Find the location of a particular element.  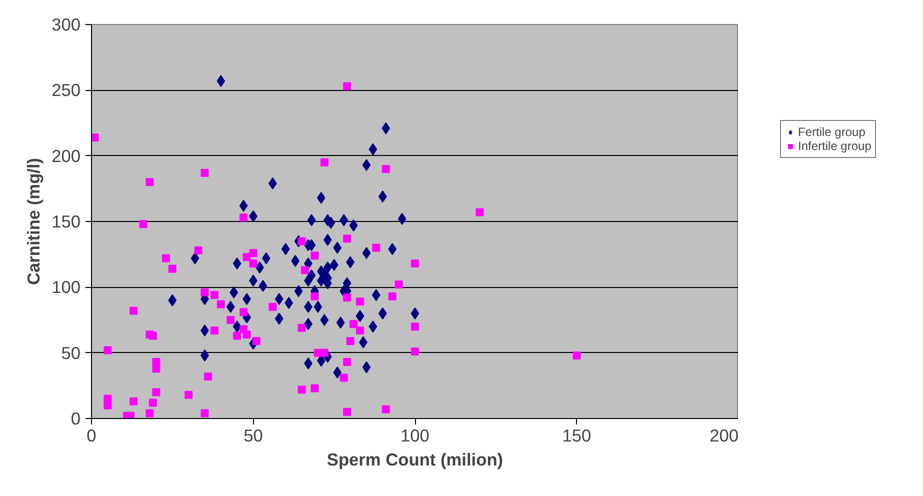

x-tick-label: 200 is located at coordinates (724, 436).